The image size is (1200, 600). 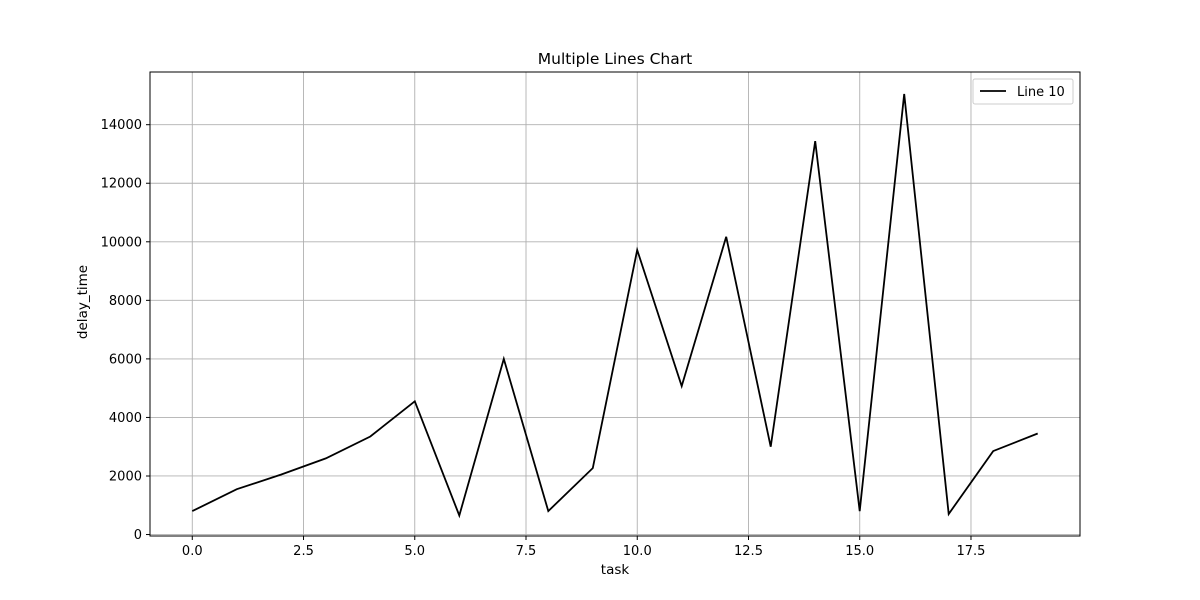 I want to click on y-tick-label: 10000, so click(x=121, y=242).